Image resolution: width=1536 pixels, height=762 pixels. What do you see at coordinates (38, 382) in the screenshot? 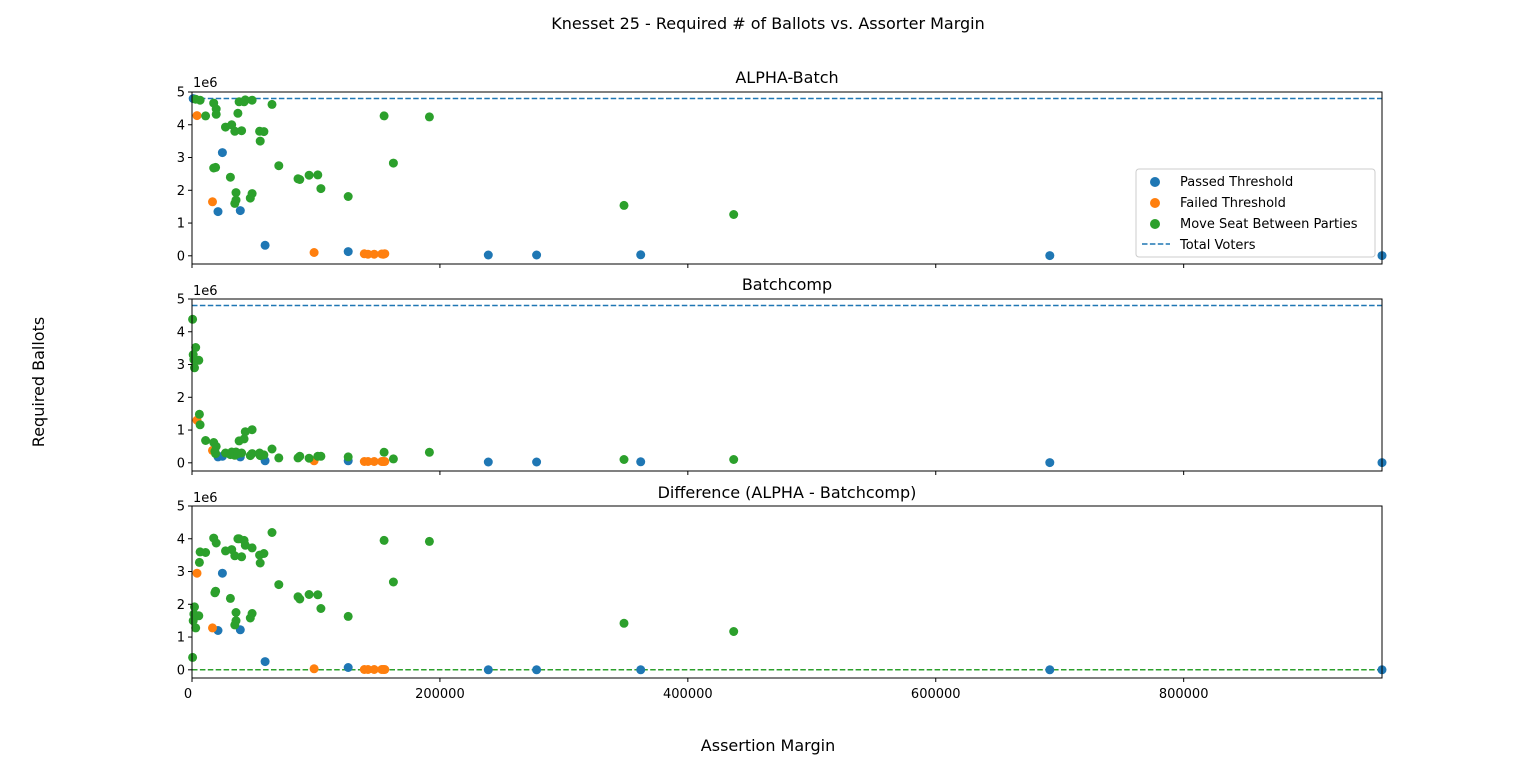
I see `y-axis-label: Required Ballots` at bounding box center [38, 382].